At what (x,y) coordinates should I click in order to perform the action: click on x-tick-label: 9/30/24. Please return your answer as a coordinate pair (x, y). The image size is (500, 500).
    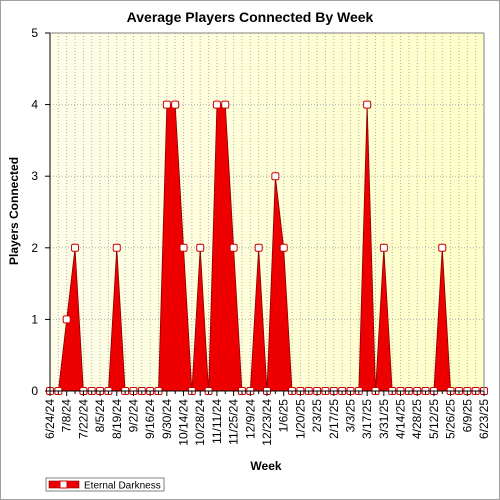
    Looking at the image, I should click on (167, 419).